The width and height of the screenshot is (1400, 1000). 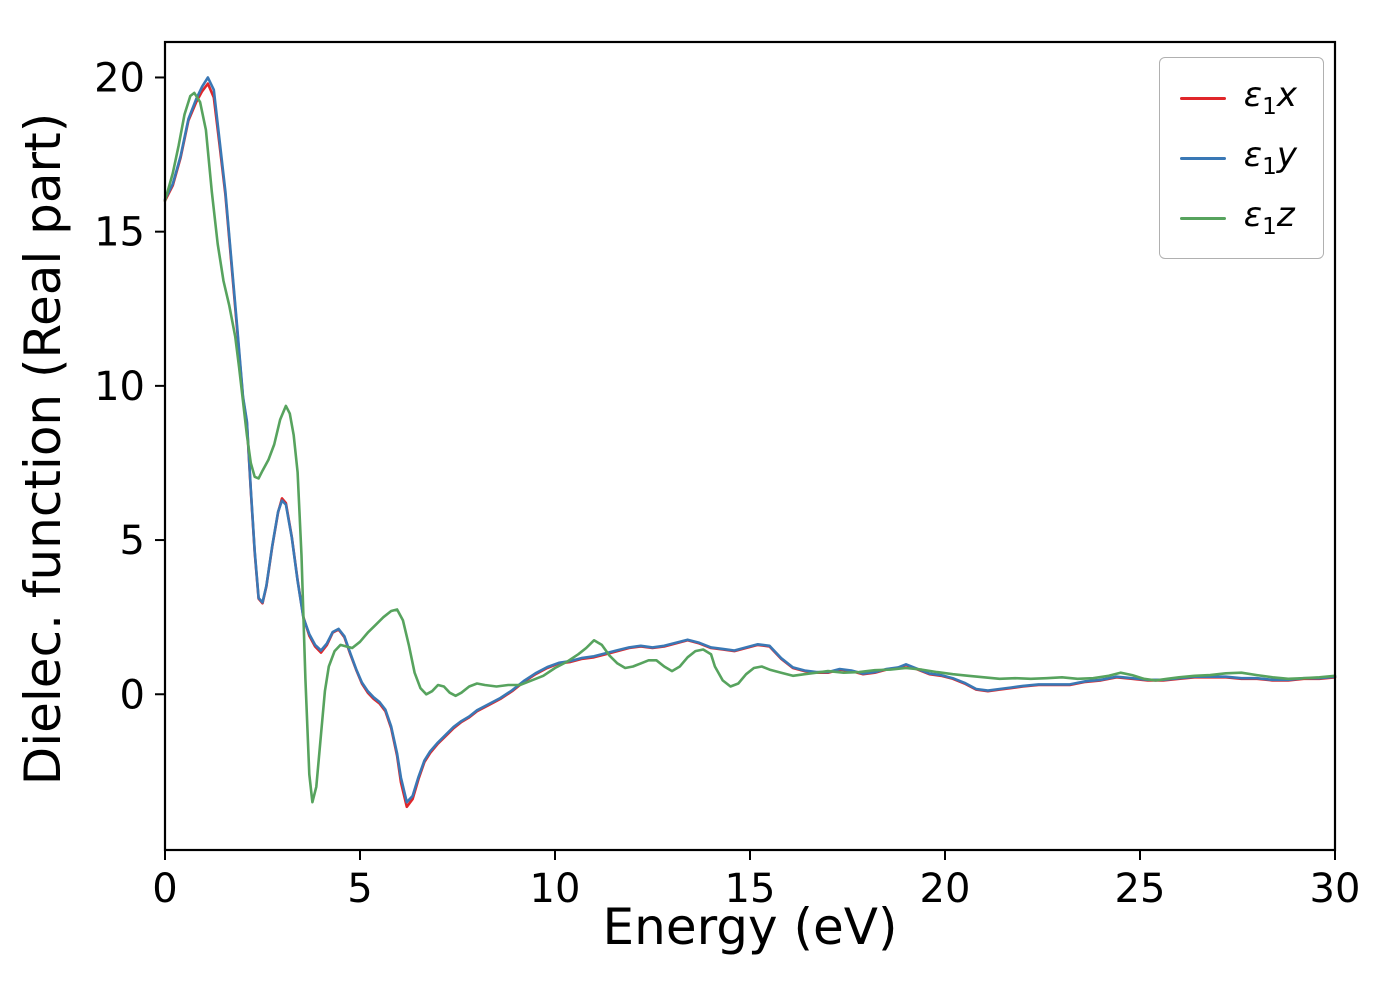 What do you see at coordinates (945, 889) in the screenshot?
I see `x-tick-label: 20` at bounding box center [945, 889].